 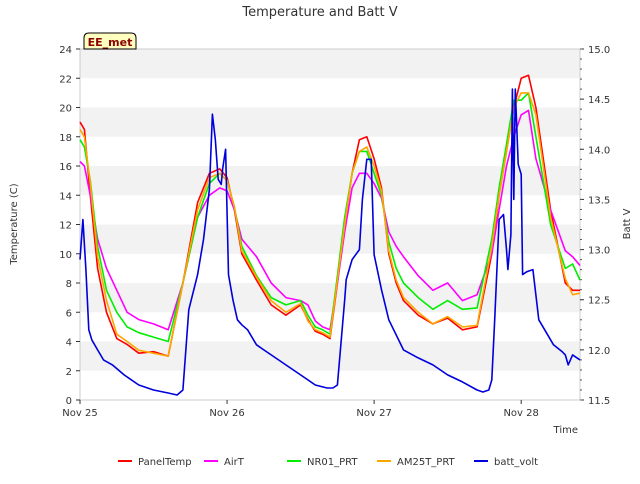 I want to click on x-tick-label: Nov 25, so click(x=79, y=413).